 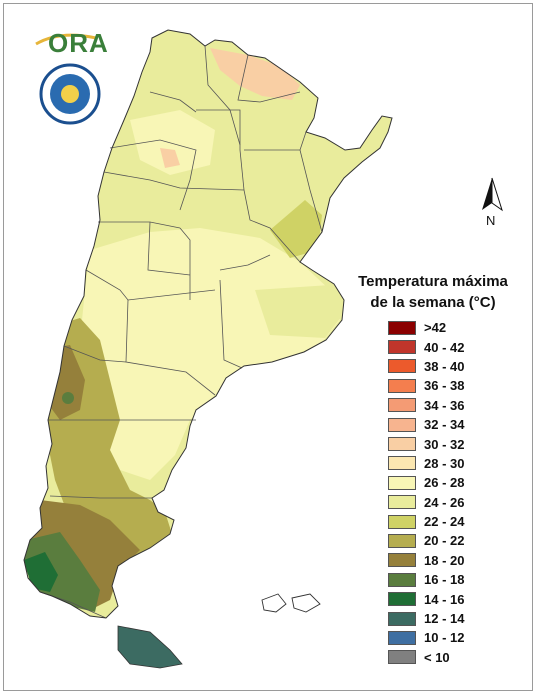 I want to click on legend-item: 34 - 36, so click(x=426, y=405).